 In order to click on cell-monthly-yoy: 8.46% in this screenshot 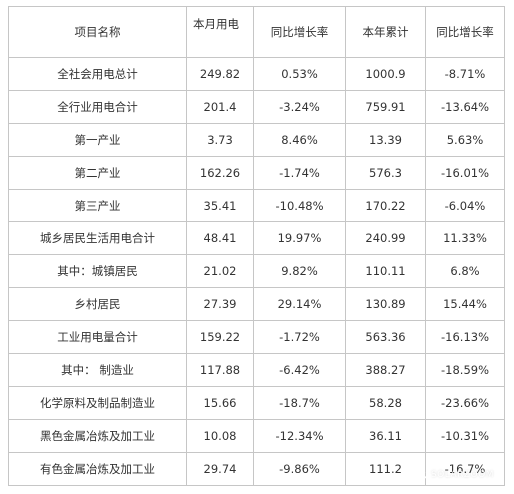, I will do `click(299, 139)`.